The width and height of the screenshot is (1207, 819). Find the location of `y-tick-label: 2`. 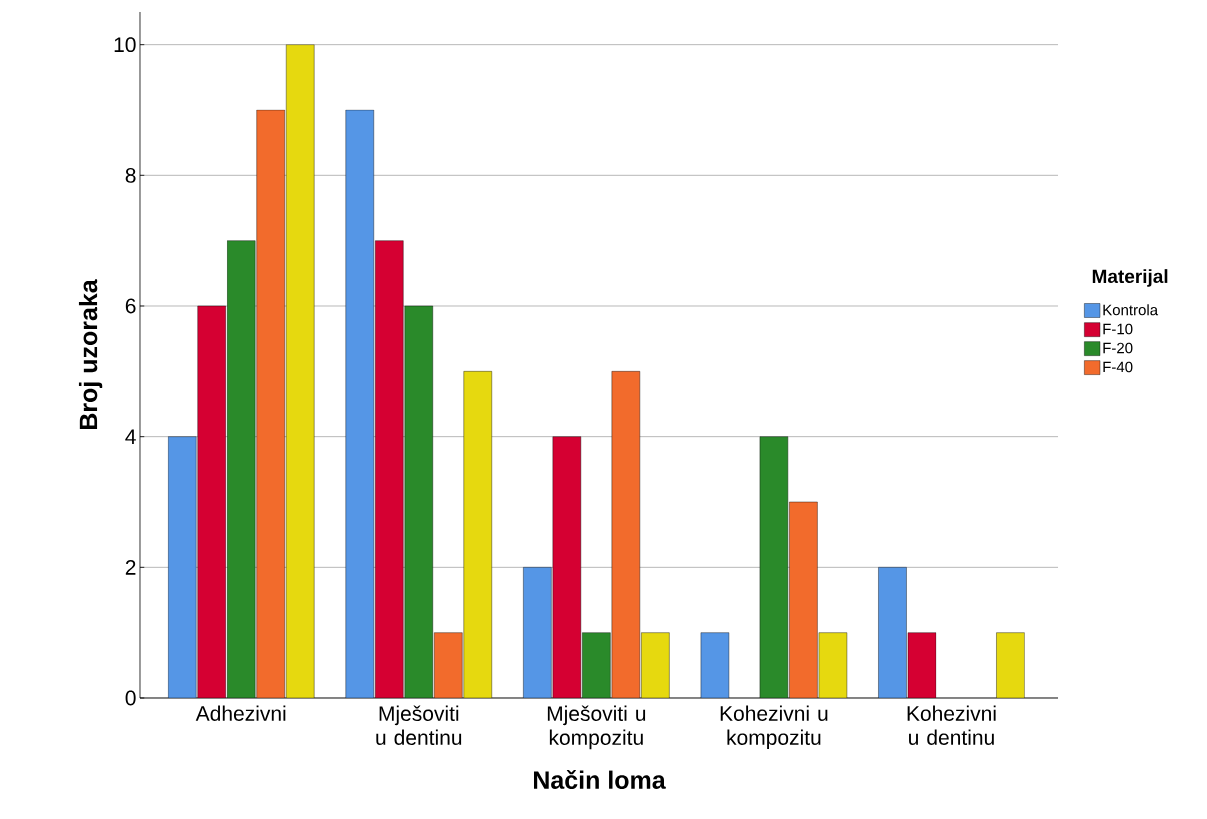

y-tick-label: 2 is located at coordinates (130, 567).